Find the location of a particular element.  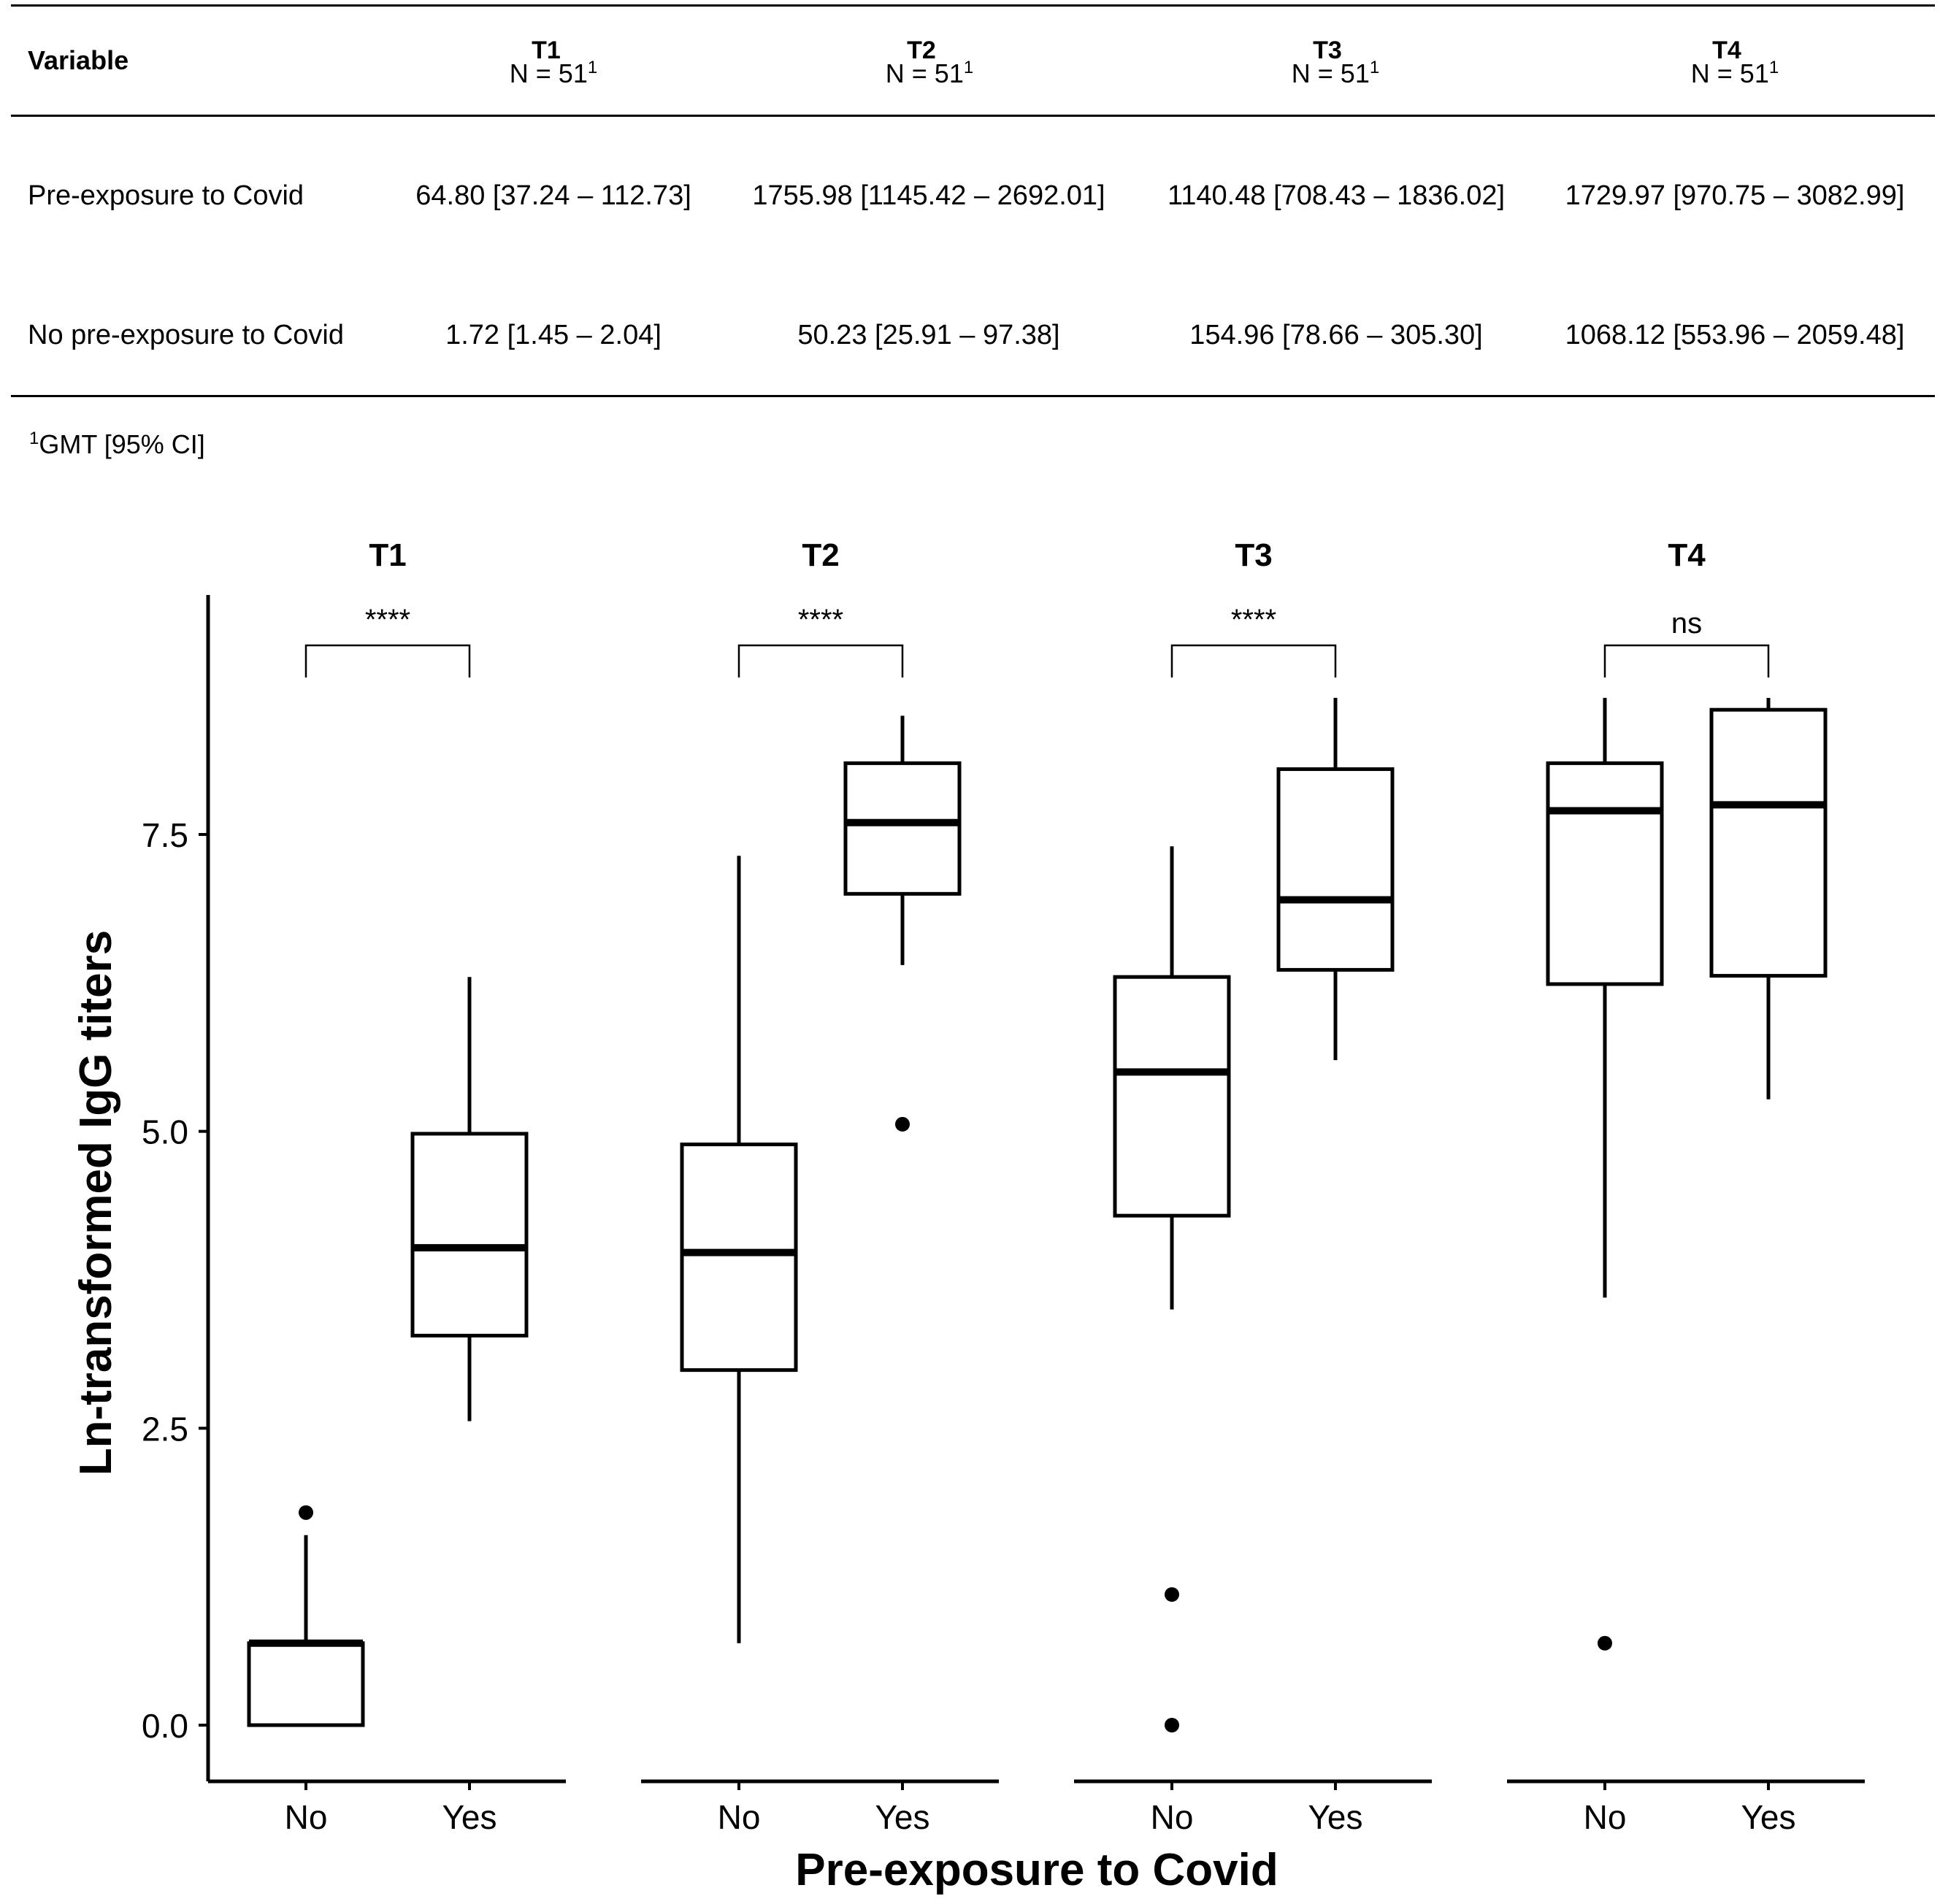

column-n-t3: N = 511 is located at coordinates (1335, 73).